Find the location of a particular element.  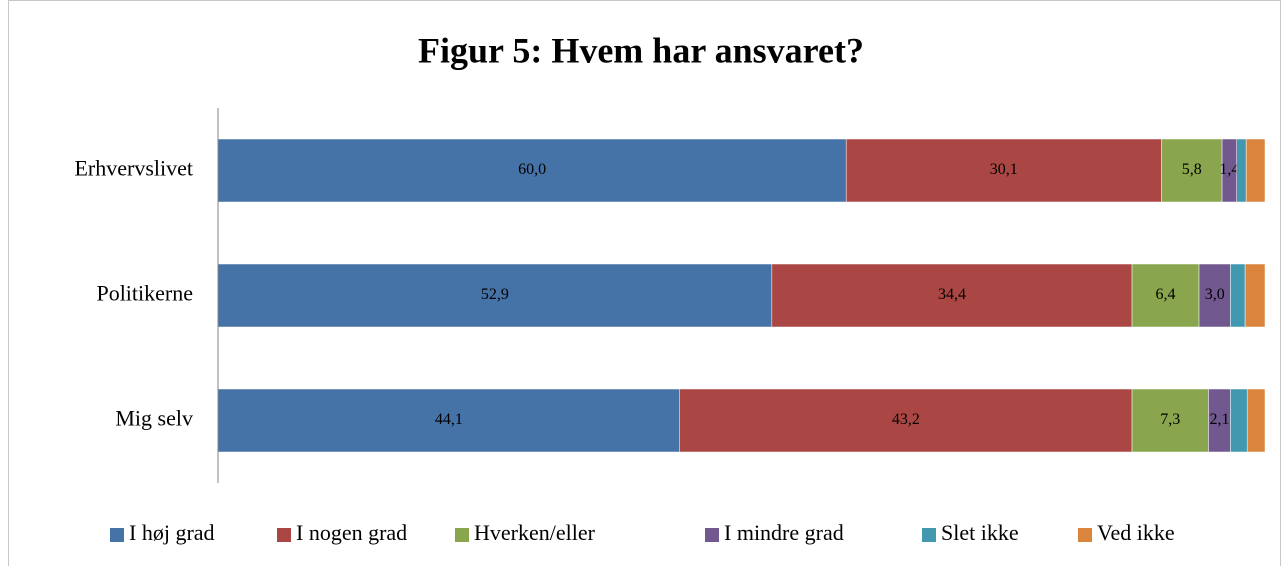

data-label: 3,0 is located at coordinates (1215, 294).